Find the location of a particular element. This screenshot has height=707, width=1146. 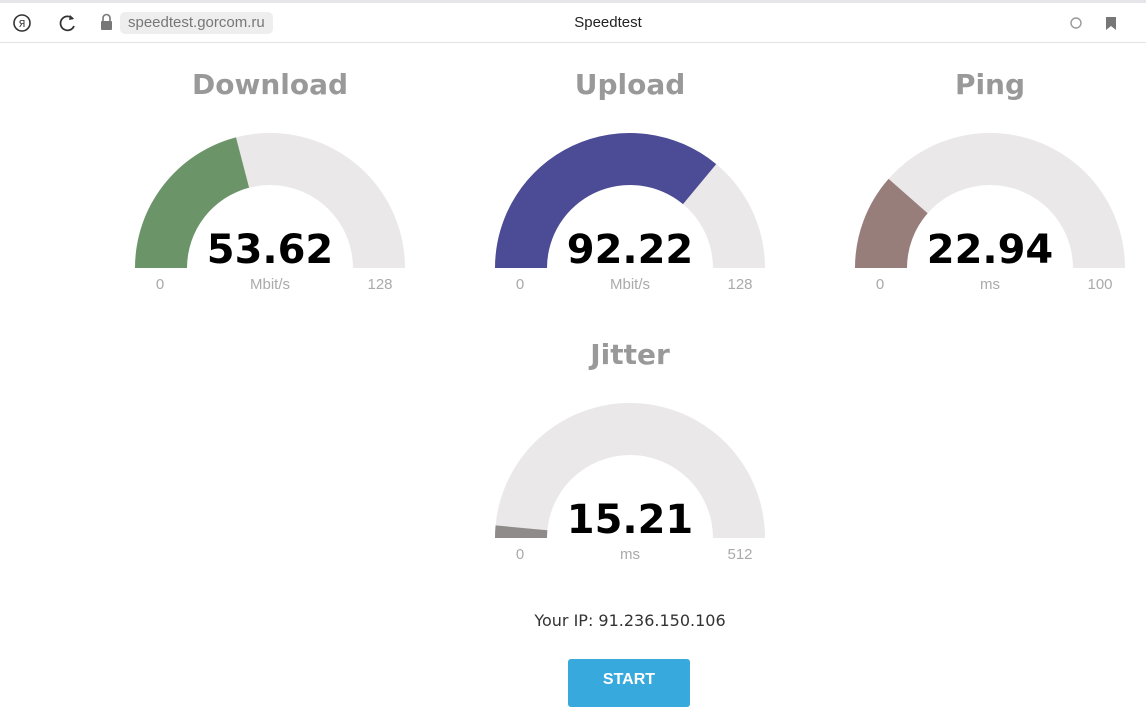

gauge-title: Download is located at coordinates (270, 84).